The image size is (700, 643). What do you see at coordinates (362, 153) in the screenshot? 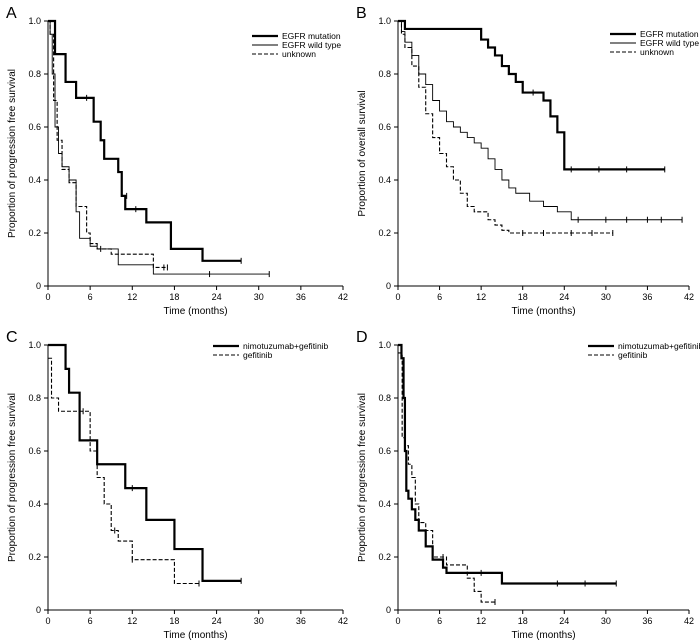
I see `y-axis-label: Proportion of overall survival` at bounding box center [362, 153].